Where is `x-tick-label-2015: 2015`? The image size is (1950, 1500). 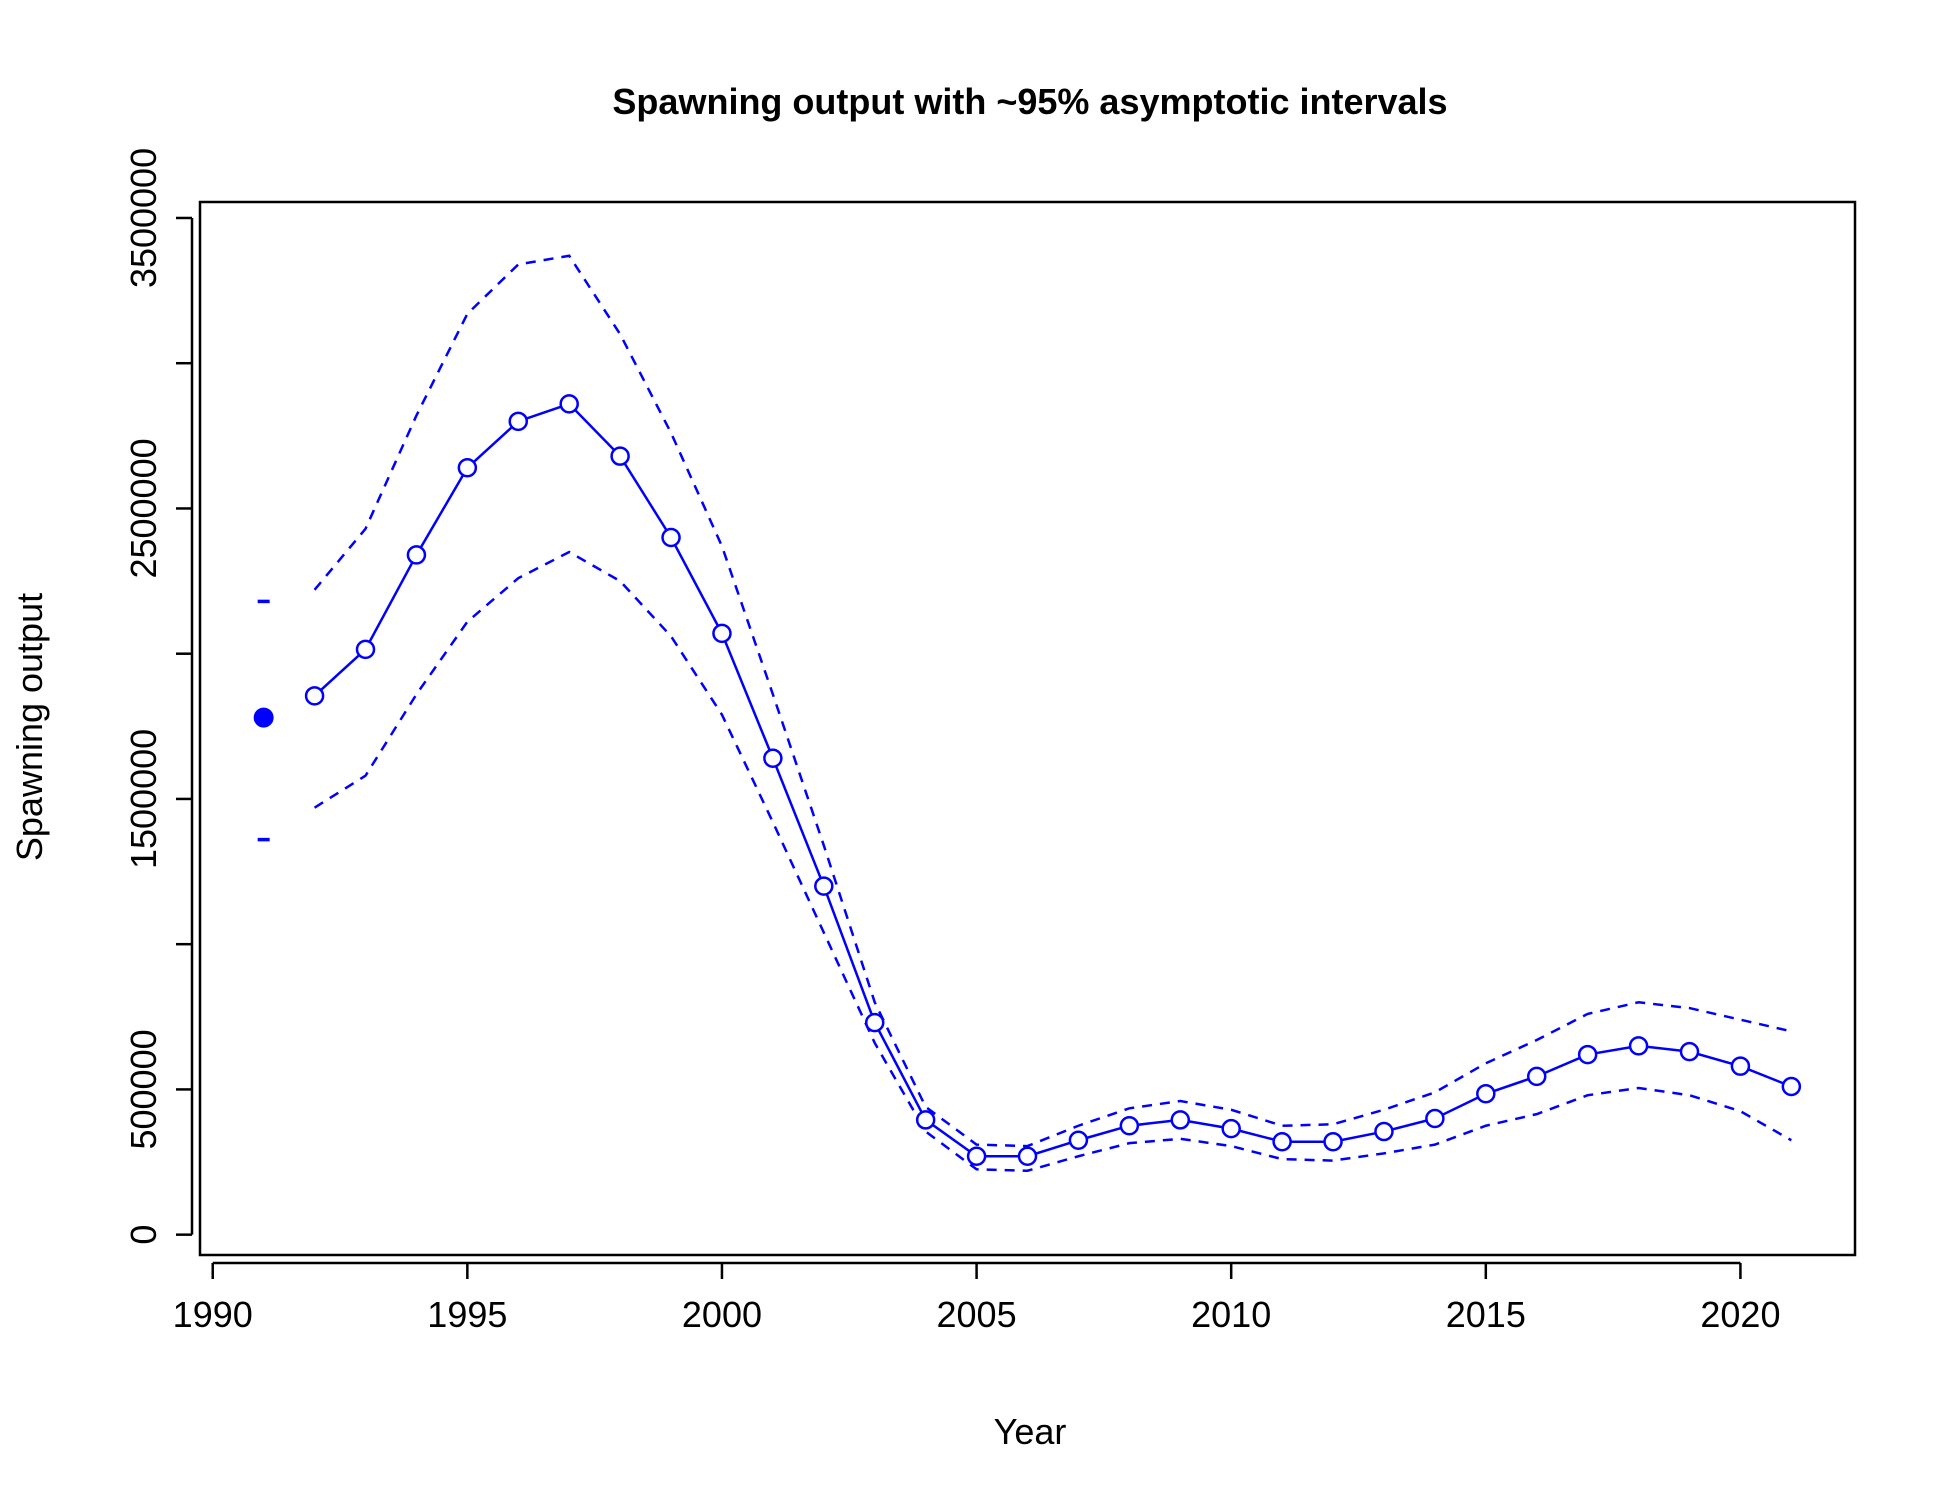
x-tick-label-2015: 2015 is located at coordinates (1486, 1314).